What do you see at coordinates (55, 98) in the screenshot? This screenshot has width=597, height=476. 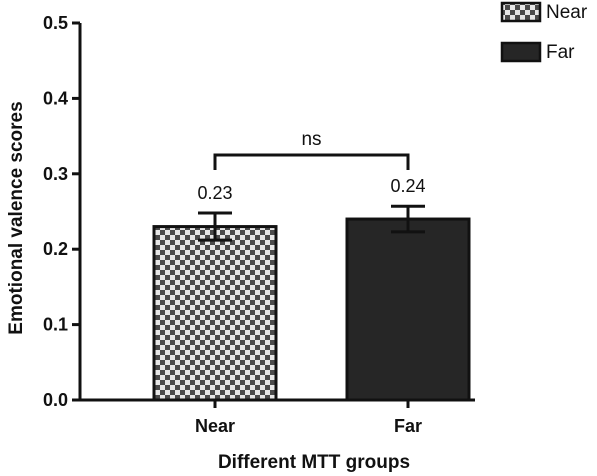 I see `y-tick-label: 0.4` at bounding box center [55, 98].